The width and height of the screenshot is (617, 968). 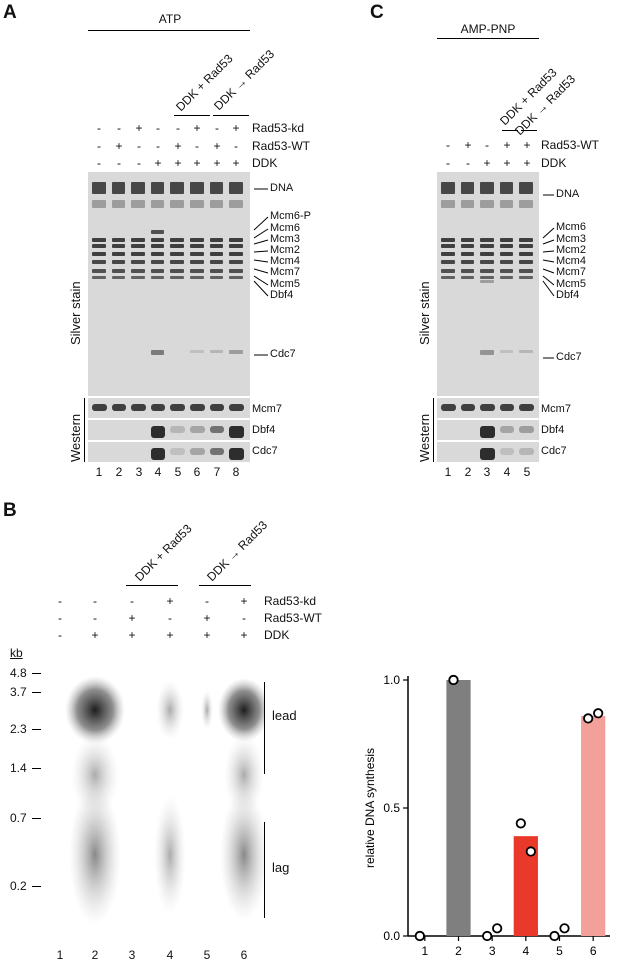 What do you see at coordinates (290, 216) in the screenshot?
I see `band-label: Mcm6-P` at bounding box center [290, 216].